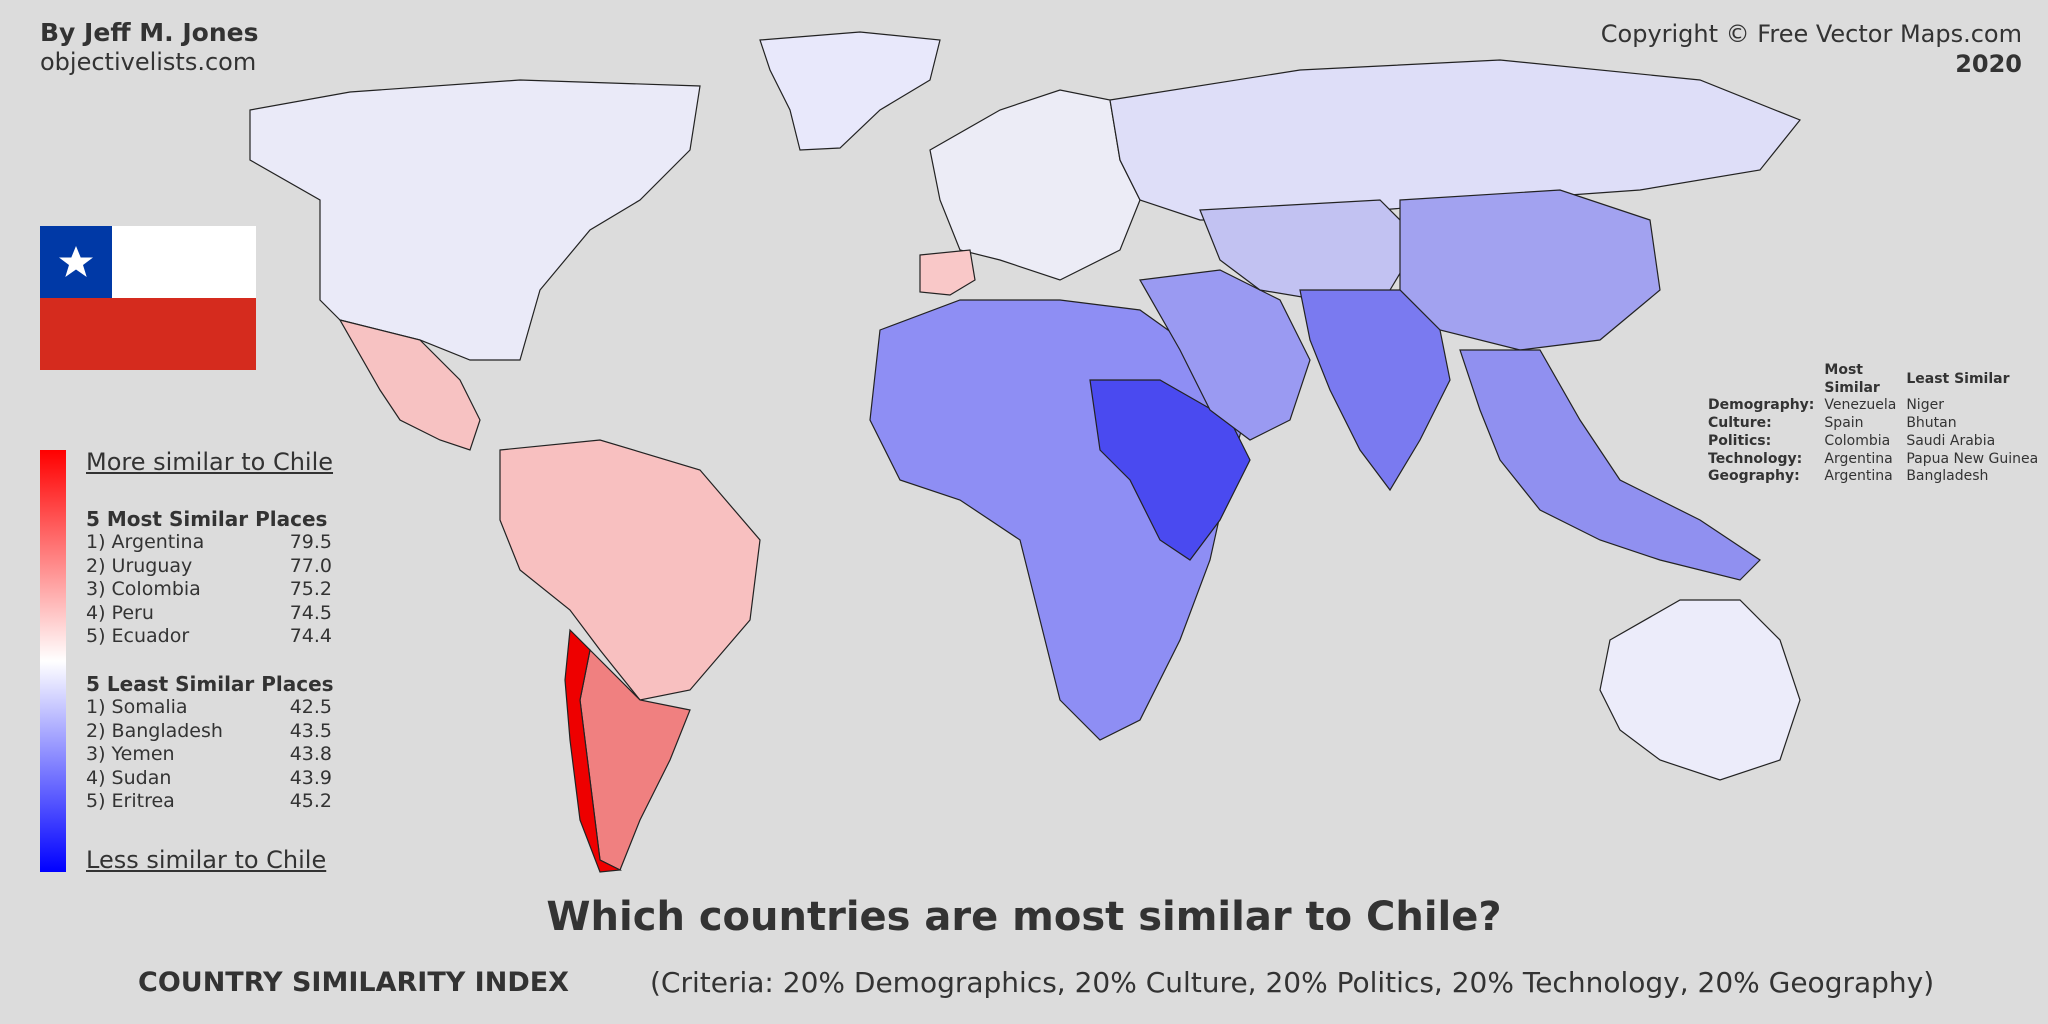 The image size is (2048, 1024). I want to click on table-row: Geography: Argentina Bangladesh, so click(1878, 477).